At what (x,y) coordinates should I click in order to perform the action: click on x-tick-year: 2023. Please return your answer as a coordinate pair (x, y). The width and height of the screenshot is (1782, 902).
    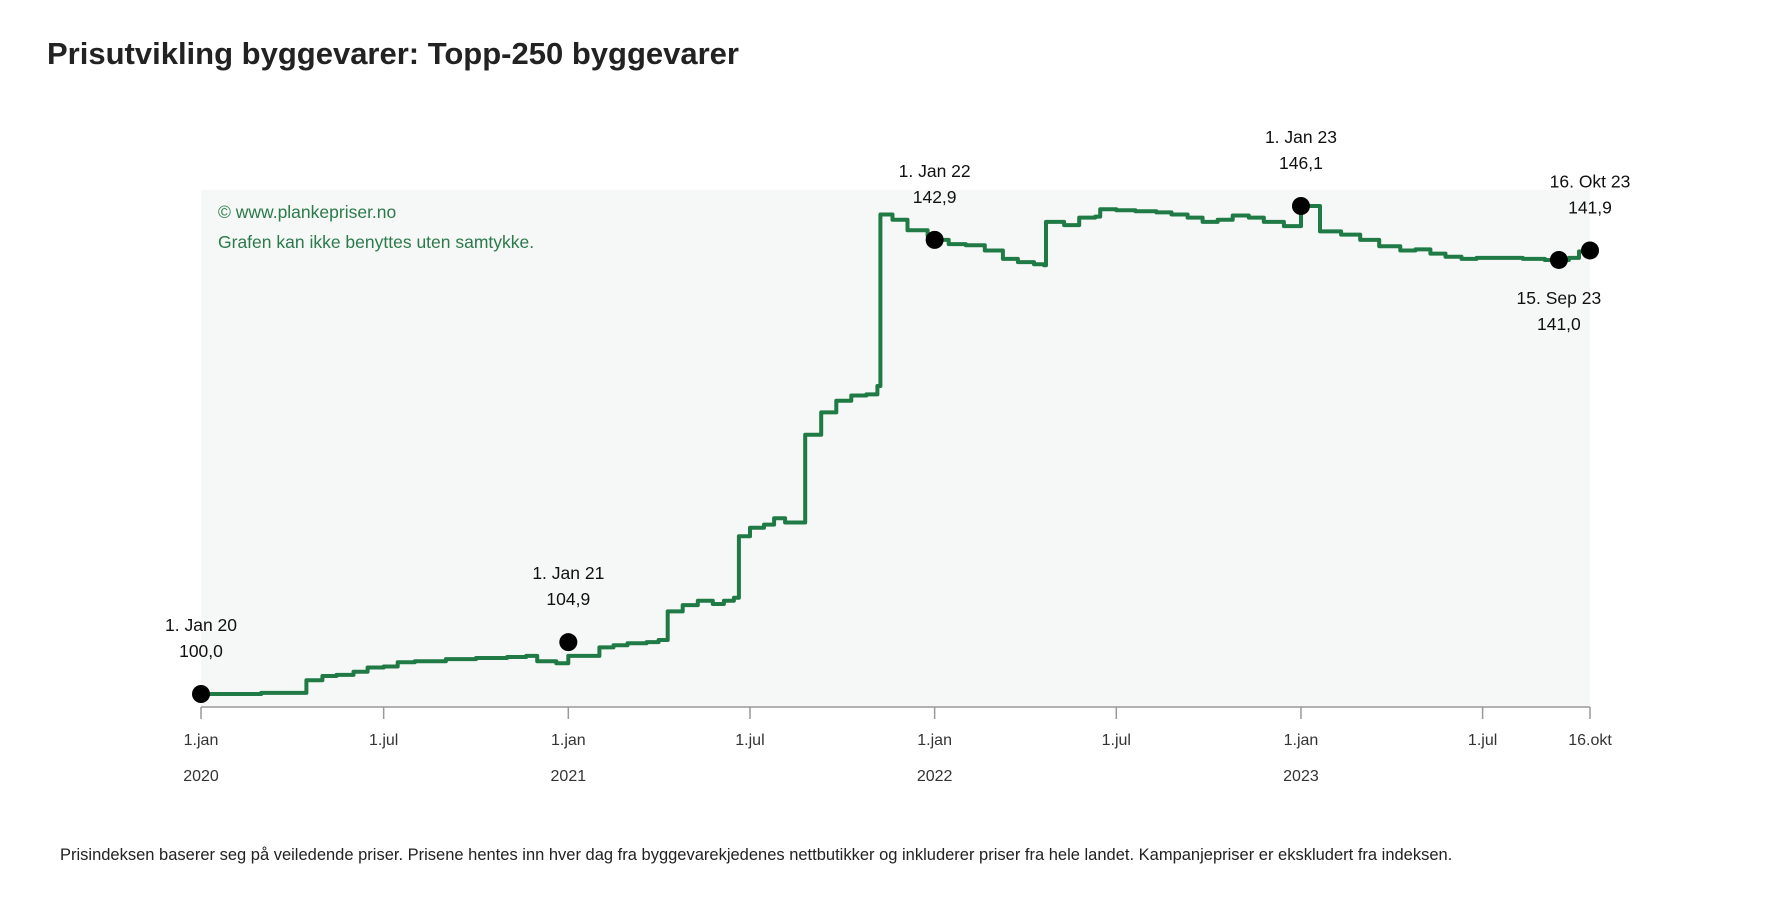
    Looking at the image, I should click on (1301, 776).